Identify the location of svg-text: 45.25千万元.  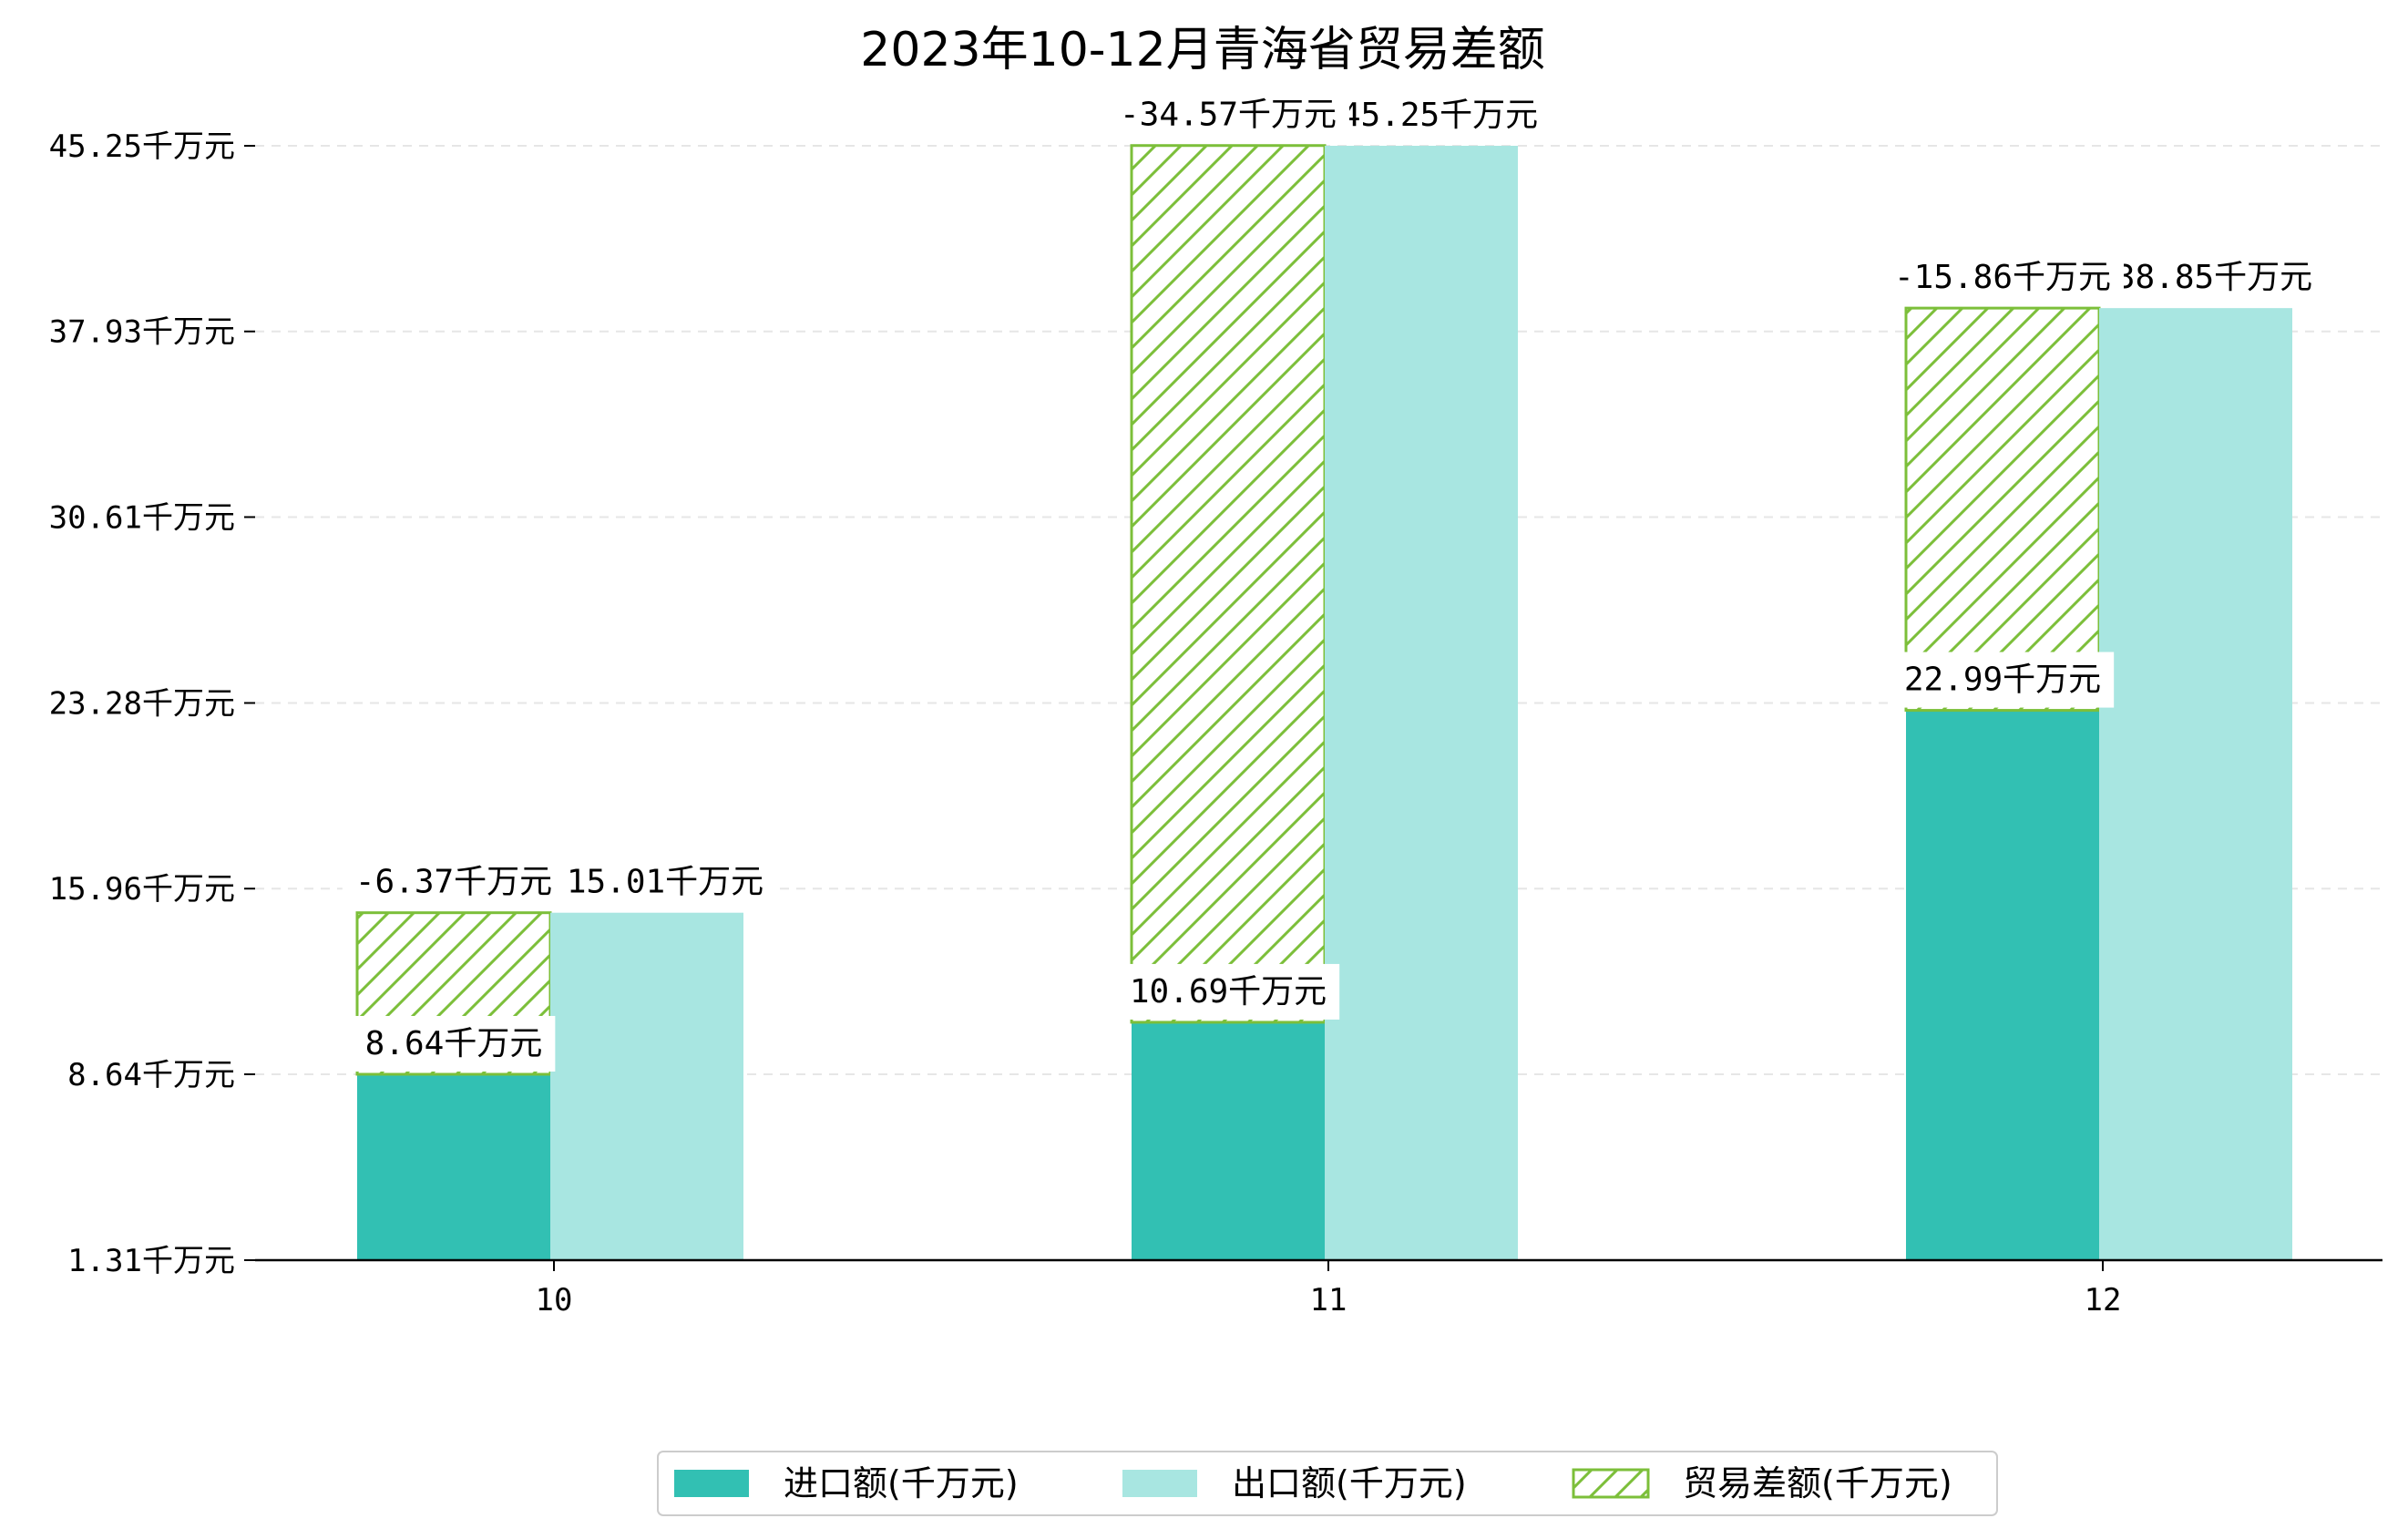
(1439, 115).